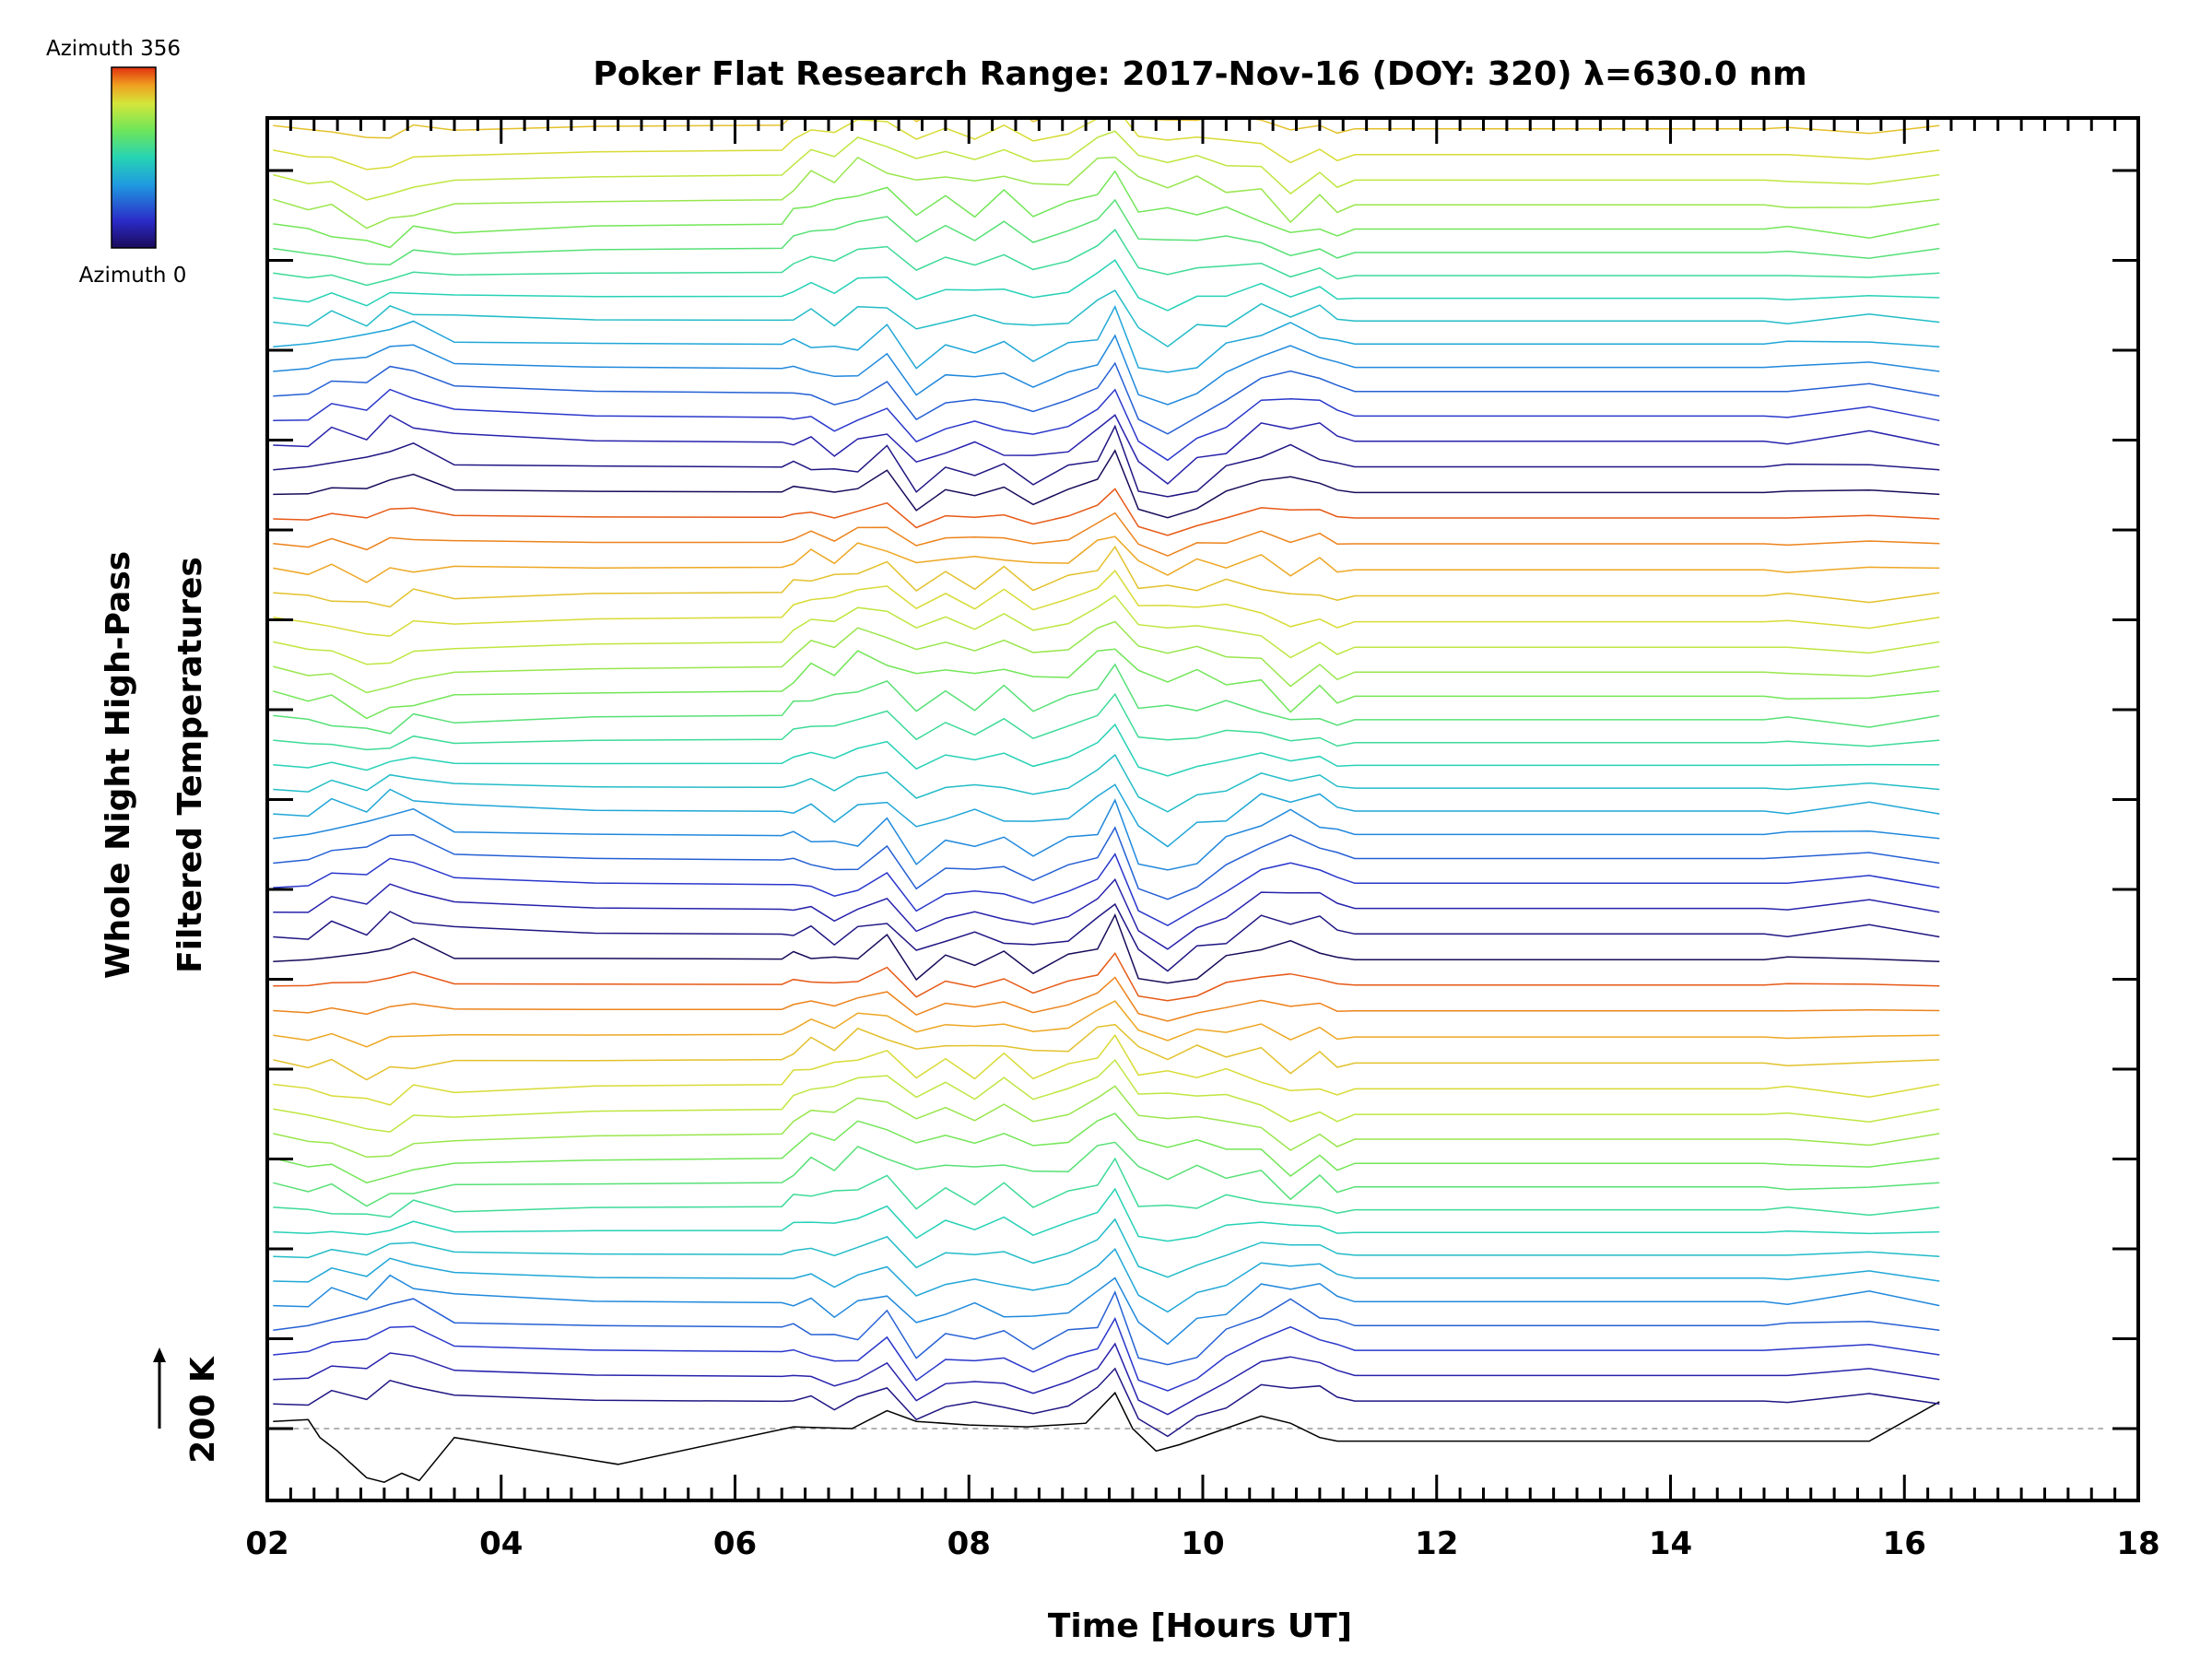 The image size is (2212, 1659). Describe the element at coordinates (1200, 1626) in the screenshot. I see `x-axis-title: Time [Hours UT]` at that location.